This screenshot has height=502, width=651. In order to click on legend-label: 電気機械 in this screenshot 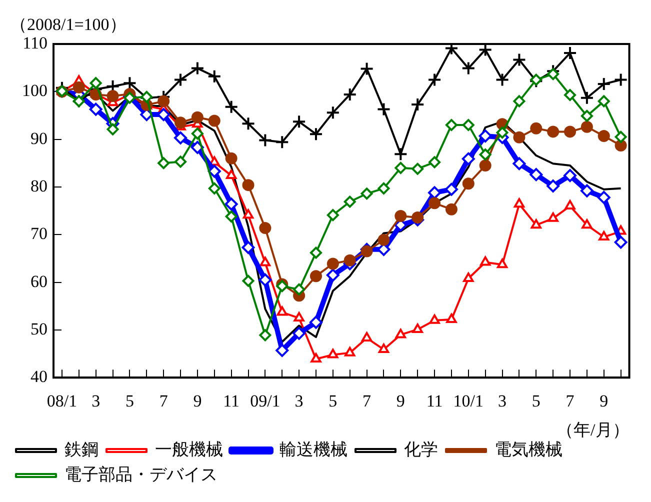, I will do `click(528, 449)`.